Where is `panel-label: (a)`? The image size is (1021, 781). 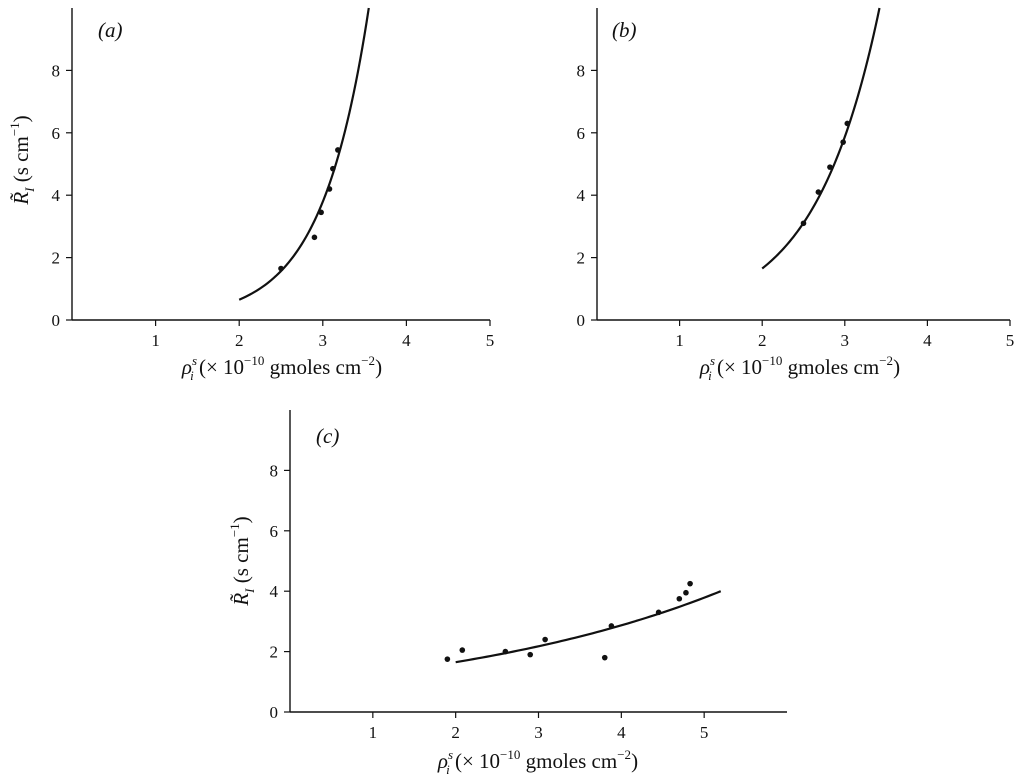
panel-label: (a) is located at coordinates (110, 30).